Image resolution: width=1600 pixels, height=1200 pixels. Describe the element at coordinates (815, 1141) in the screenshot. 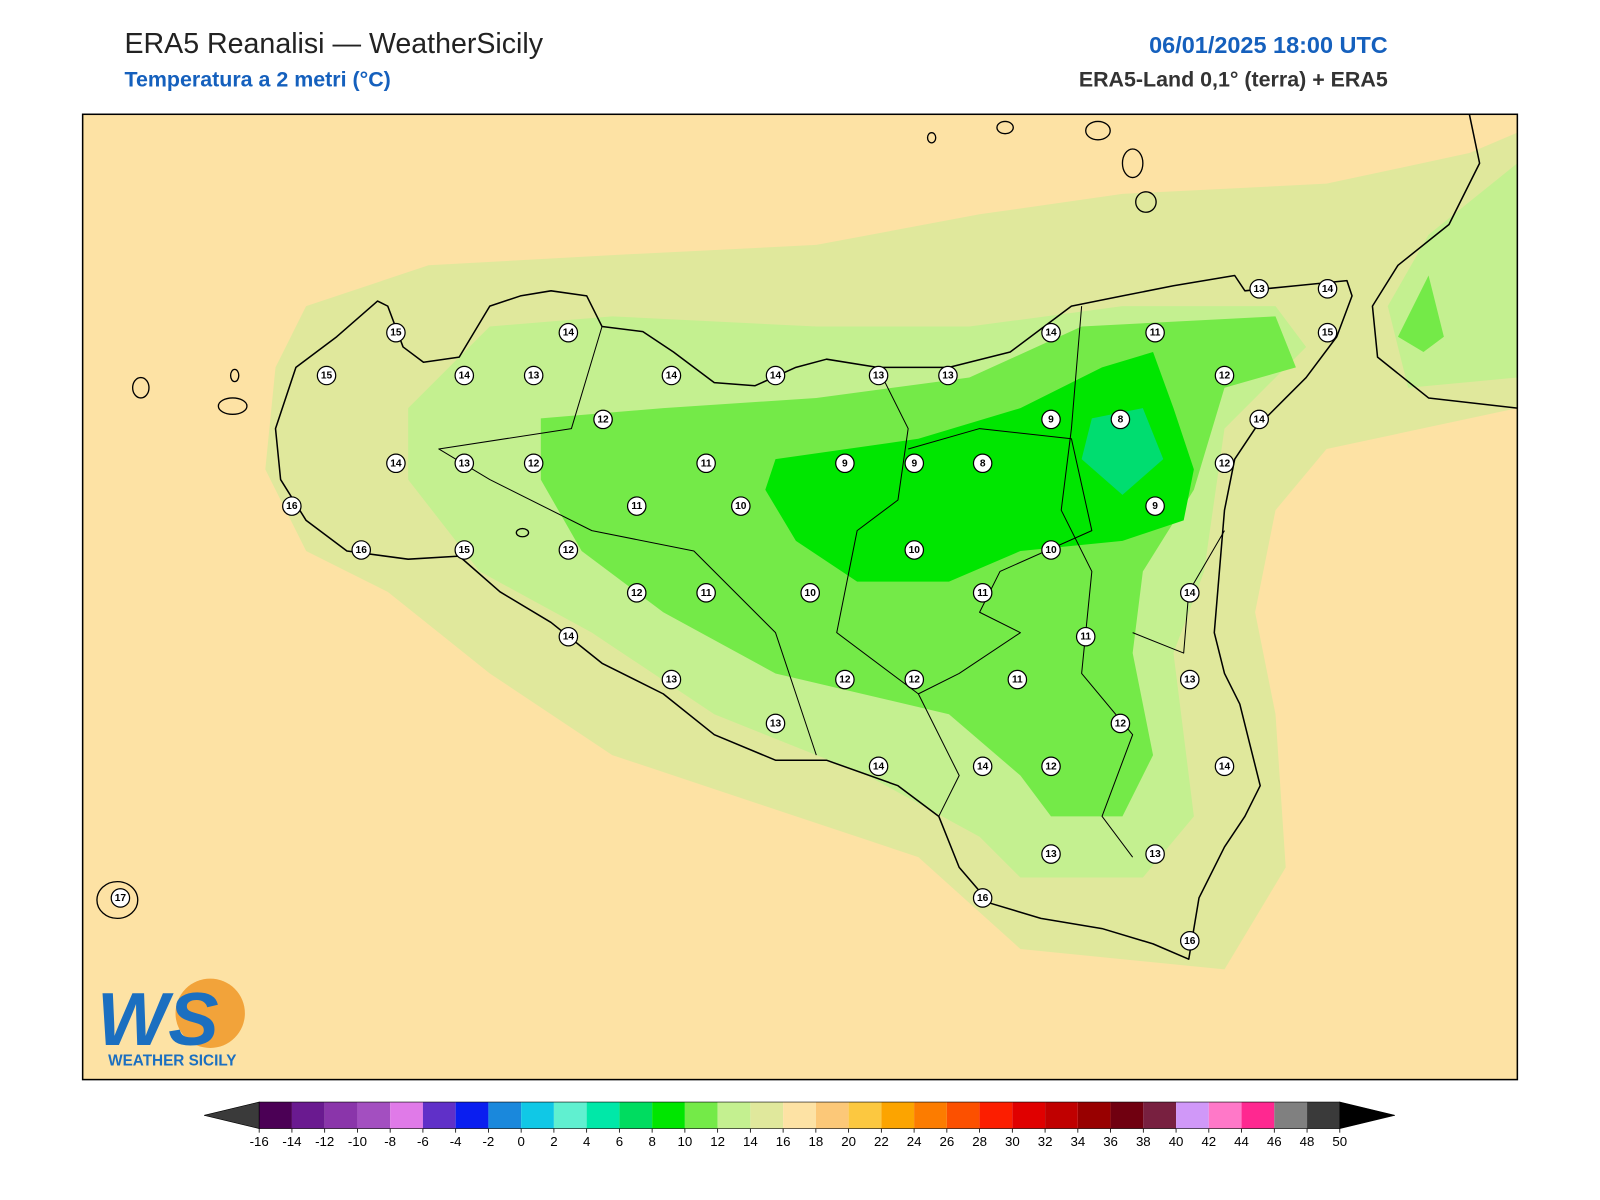

I see `colorbar-tick-label: 18` at that location.